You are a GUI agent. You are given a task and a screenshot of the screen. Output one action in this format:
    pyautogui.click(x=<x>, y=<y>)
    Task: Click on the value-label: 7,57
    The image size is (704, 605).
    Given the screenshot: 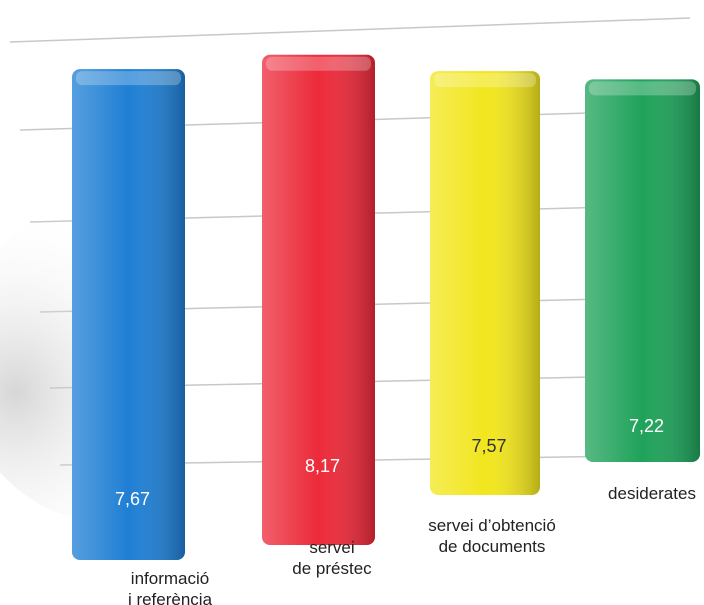 What is the action you would take?
    pyautogui.click(x=488, y=446)
    